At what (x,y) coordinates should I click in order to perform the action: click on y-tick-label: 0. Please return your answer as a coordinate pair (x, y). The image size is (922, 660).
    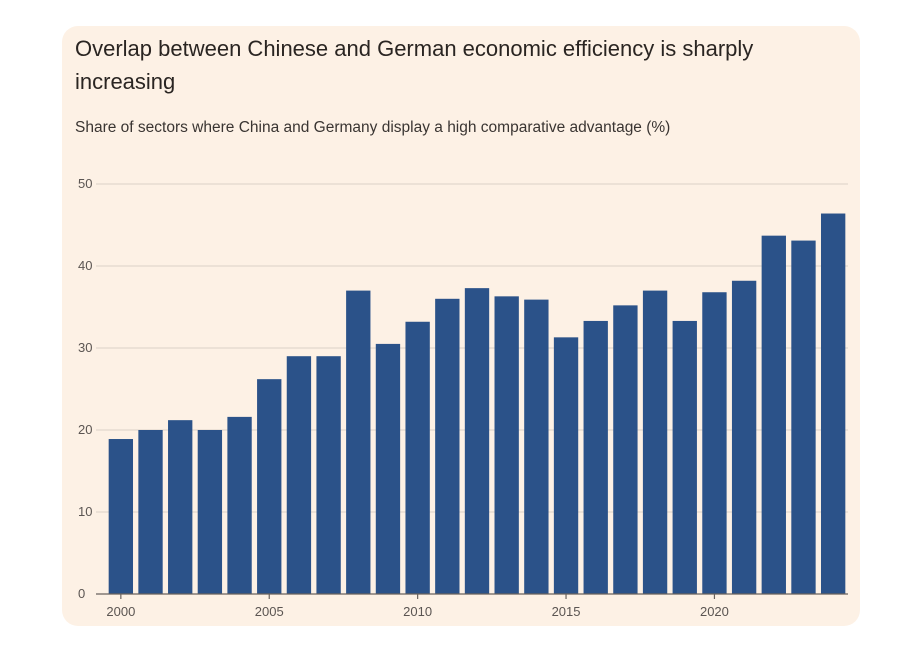
    Looking at the image, I should click on (81, 593).